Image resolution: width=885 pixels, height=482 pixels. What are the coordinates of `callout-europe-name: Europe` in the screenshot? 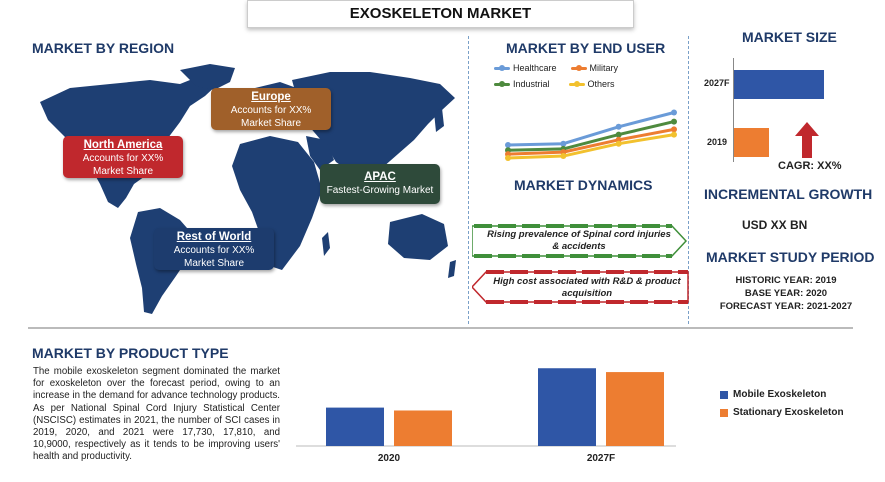 It's located at (271, 97).